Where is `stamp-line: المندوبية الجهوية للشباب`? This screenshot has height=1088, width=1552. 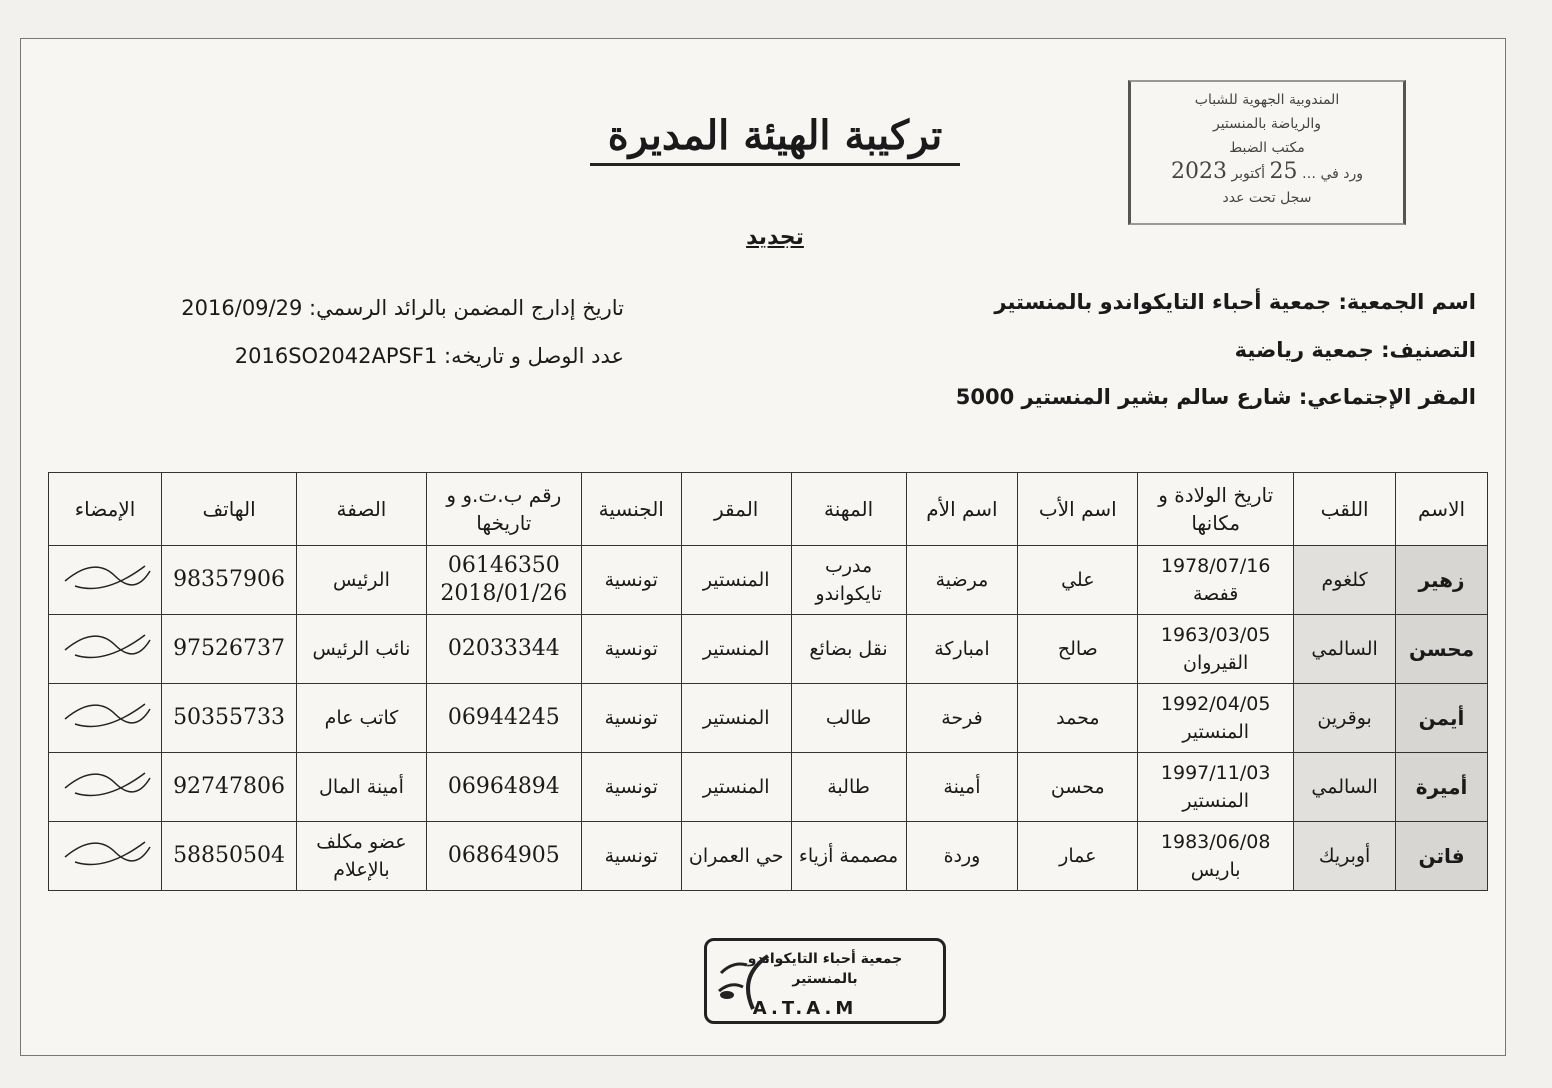 stamp-line: المندوبية الجهوية للشباب is located at coordinates (1267, 100).